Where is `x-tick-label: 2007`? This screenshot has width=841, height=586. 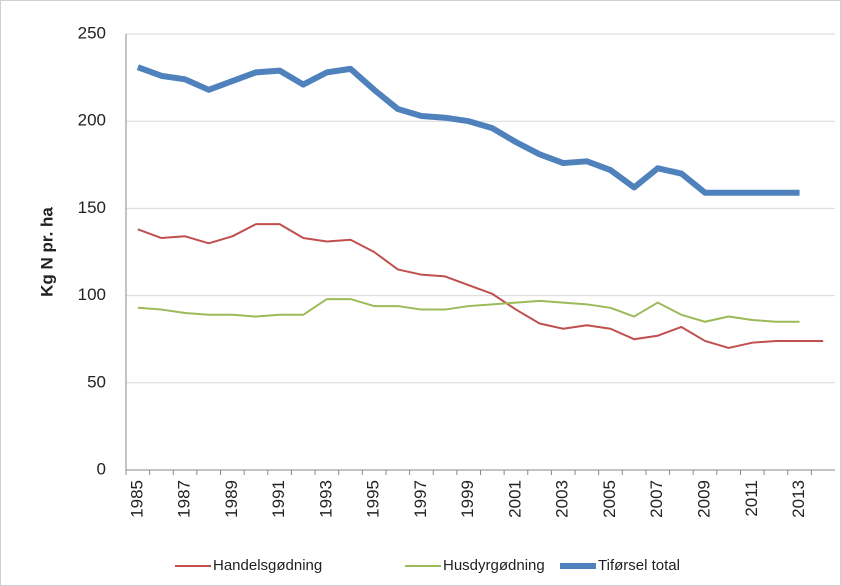 x-tick-label: 2007 is located at coordinates (656, 499).